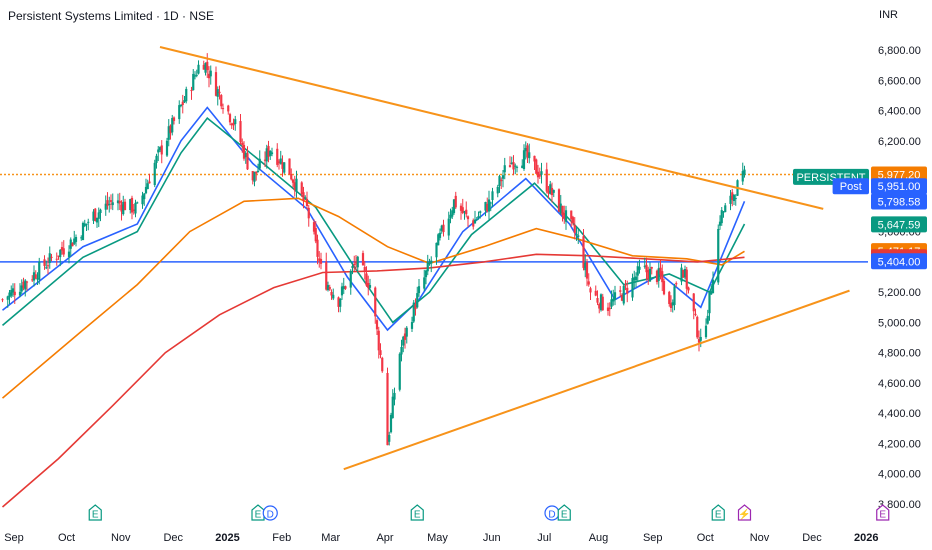 This screenshot has width=932, height=550. What do you see at coordinates (899, 225) in the screenshot?
I see `price-label-value: 5,647.59` at bounding box center [899, 225].